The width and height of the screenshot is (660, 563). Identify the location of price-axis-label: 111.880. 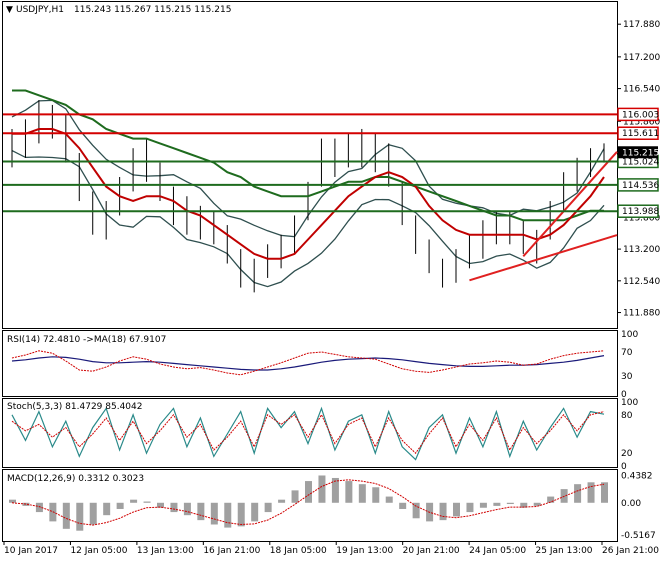
(641, 314).